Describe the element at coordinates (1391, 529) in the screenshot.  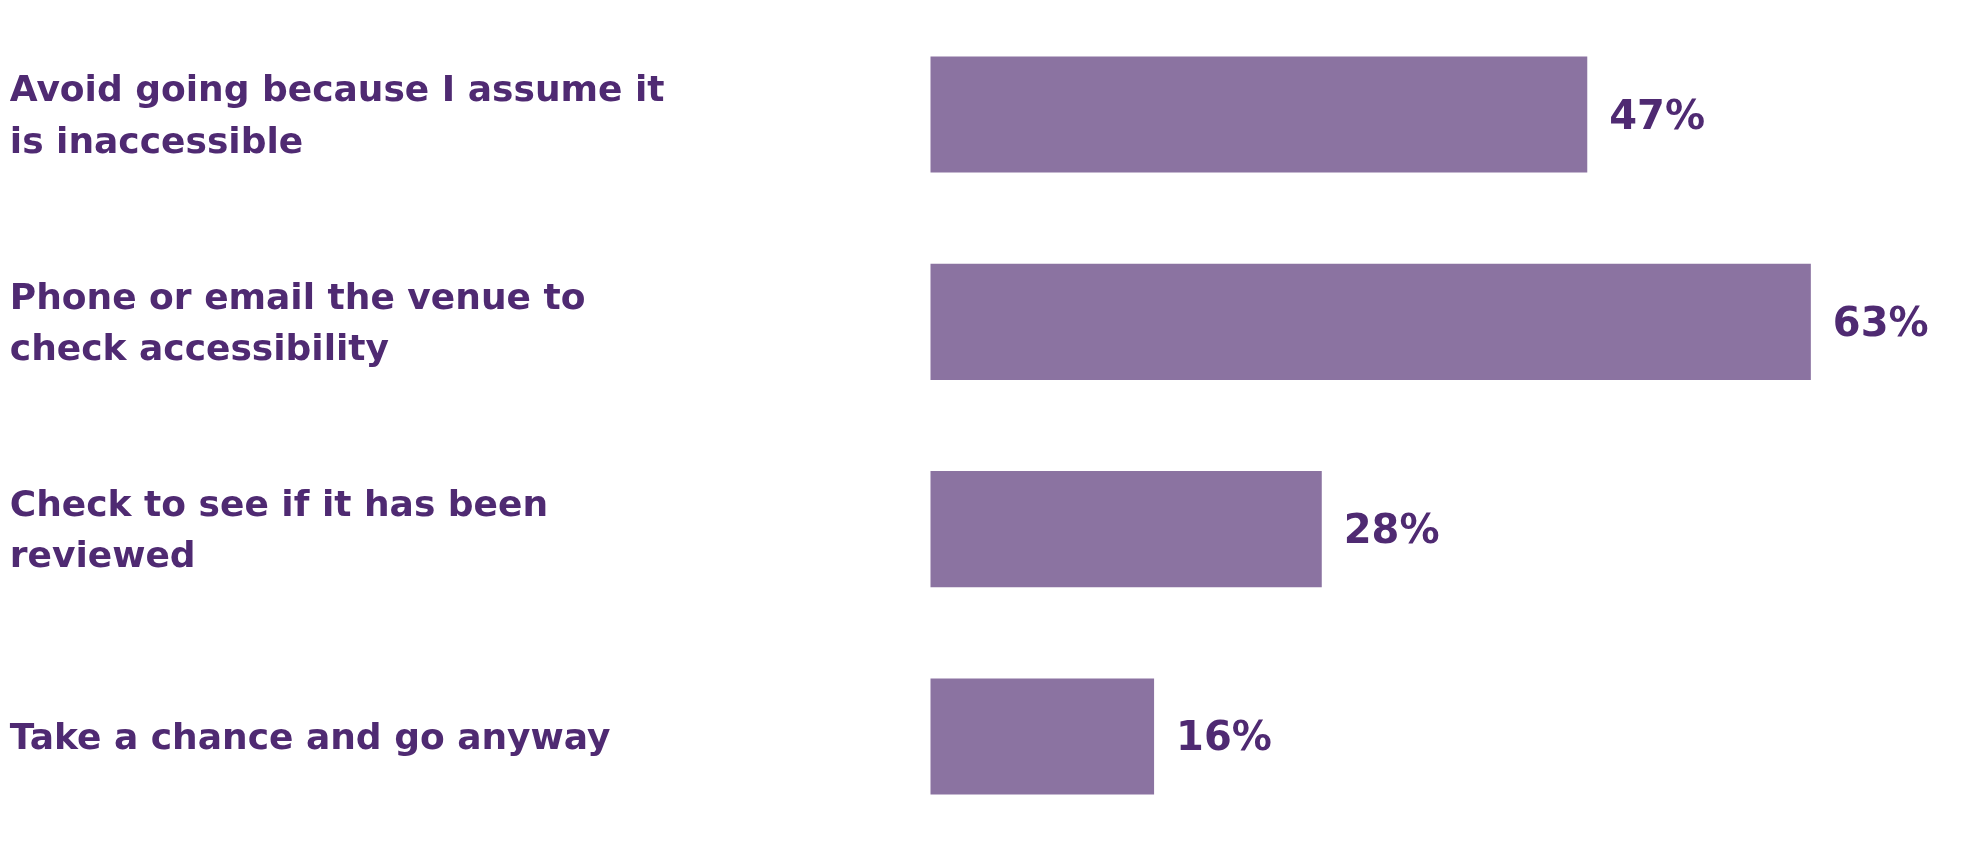
I see `data-label: 28%` at that location.